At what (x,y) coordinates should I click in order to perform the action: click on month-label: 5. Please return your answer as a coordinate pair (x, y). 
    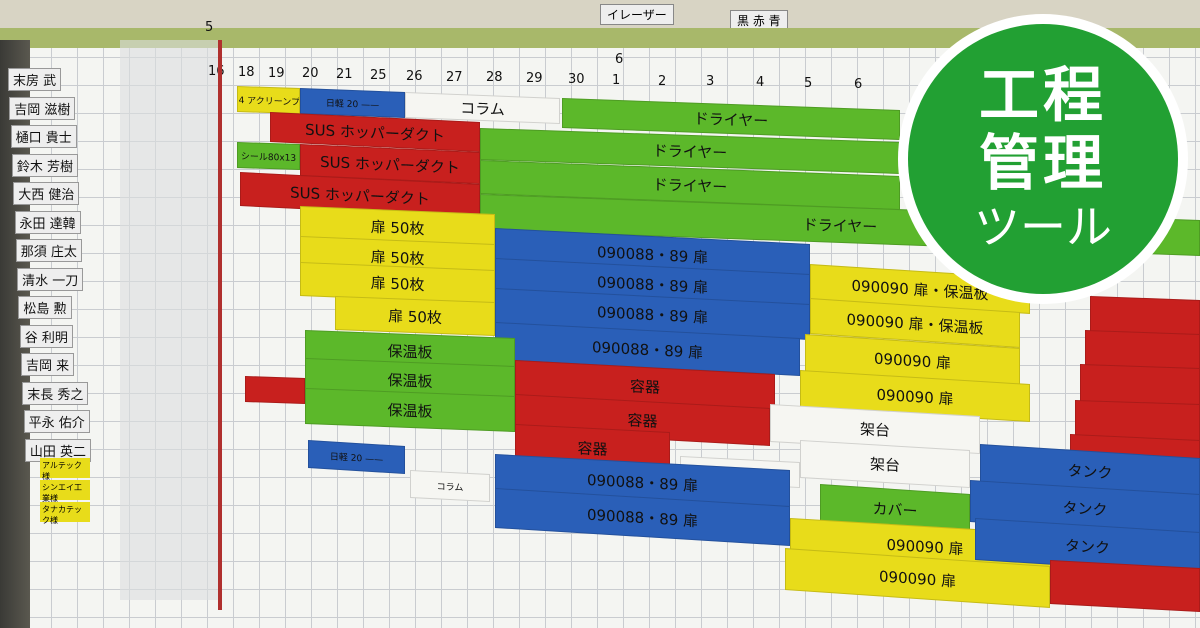
    Looking at the image, I should click on (209, 27).